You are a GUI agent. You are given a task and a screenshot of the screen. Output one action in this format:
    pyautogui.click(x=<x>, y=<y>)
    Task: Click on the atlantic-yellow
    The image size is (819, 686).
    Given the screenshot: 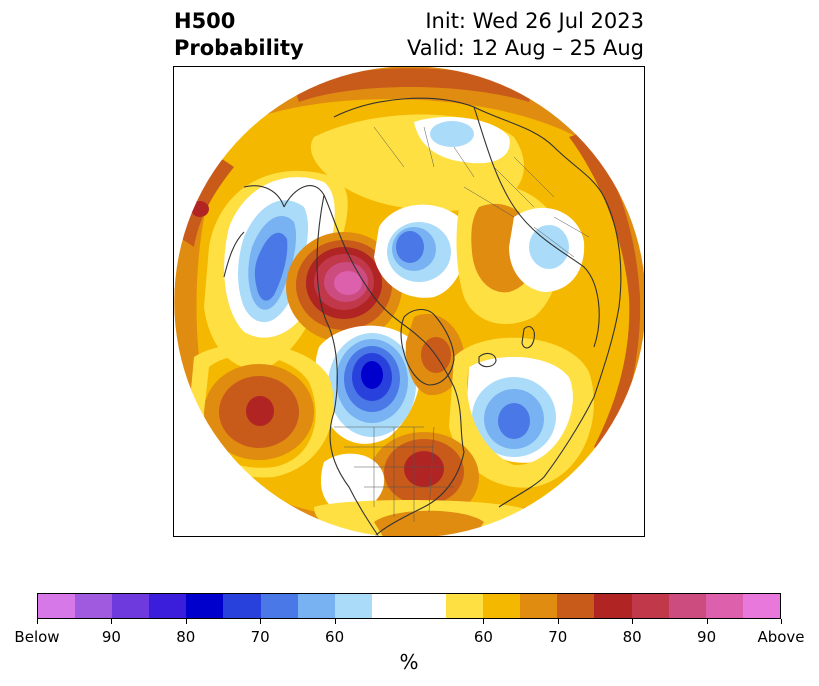 What is the action you would take?
    pyautogui.click(x=521, y=412)
    